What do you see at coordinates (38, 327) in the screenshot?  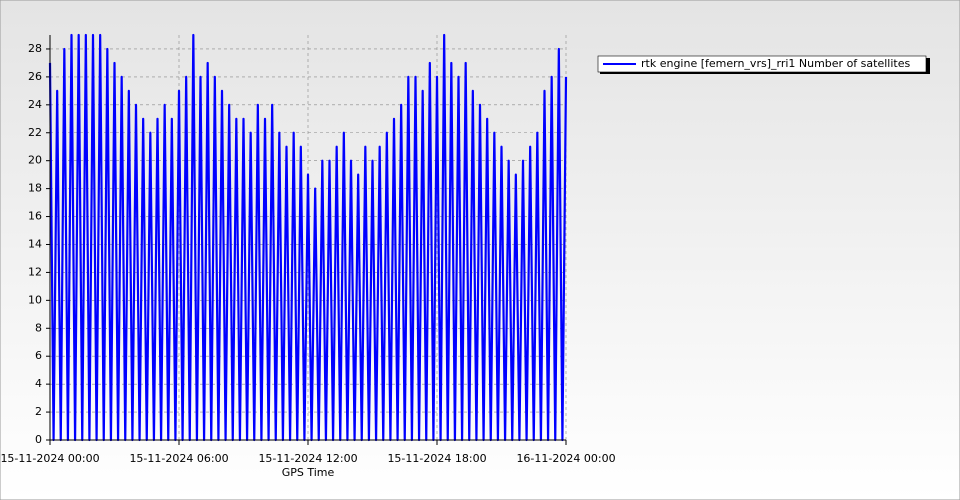 I see `y-tick-label: 8` at bounding box center [38, 327].